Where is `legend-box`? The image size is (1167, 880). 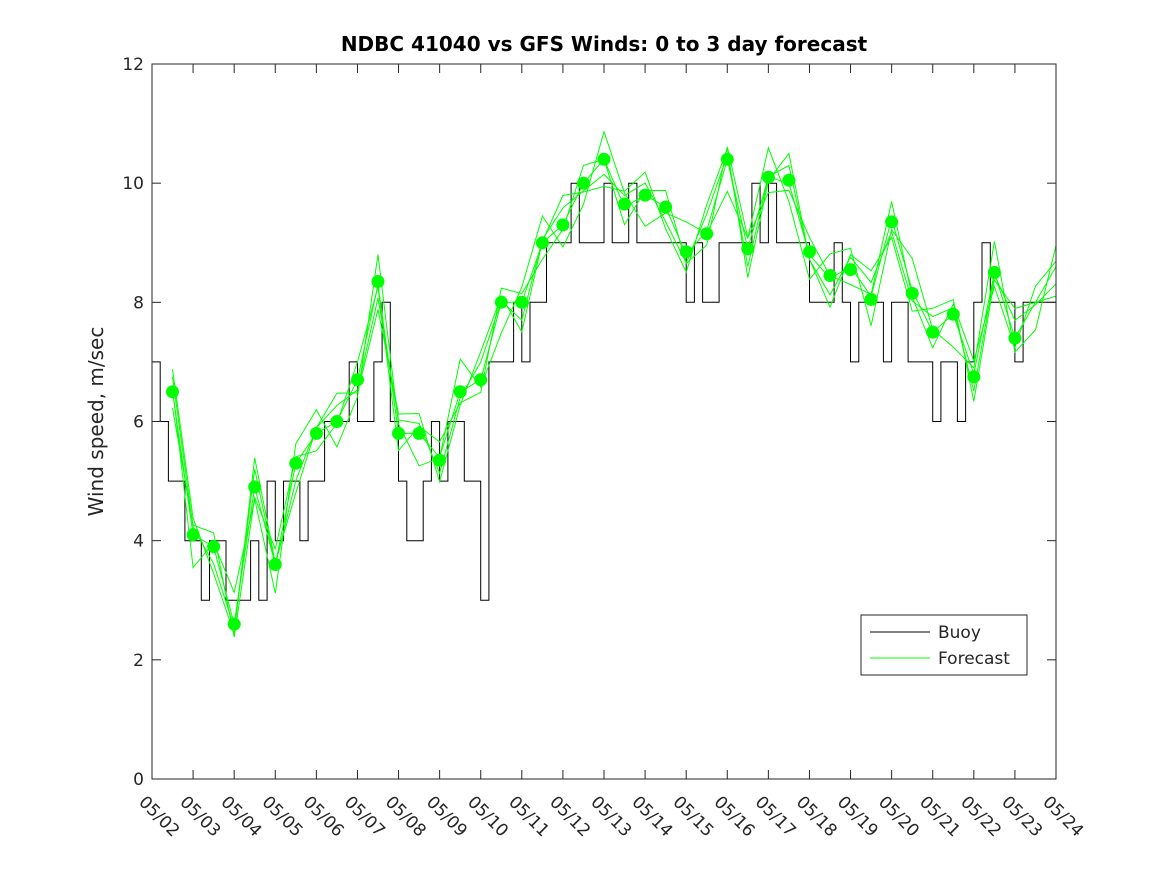
legend-box is located at coordinates (944, 645).